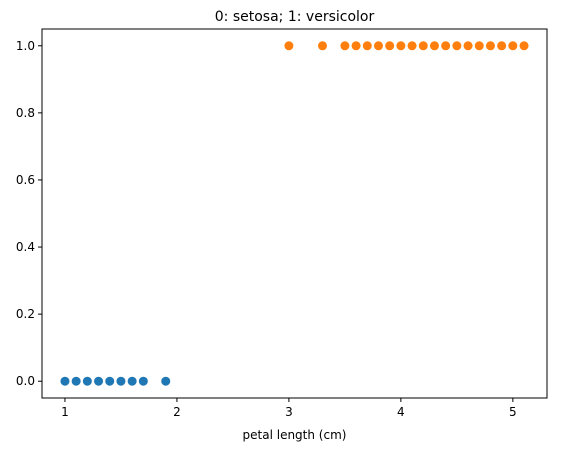 This screenshot has width=570, height=454. What do you see at coordinates (25, 381) in the screenshot?
I see `y-tick-label: 0.0` at bounding box center [25, 381].